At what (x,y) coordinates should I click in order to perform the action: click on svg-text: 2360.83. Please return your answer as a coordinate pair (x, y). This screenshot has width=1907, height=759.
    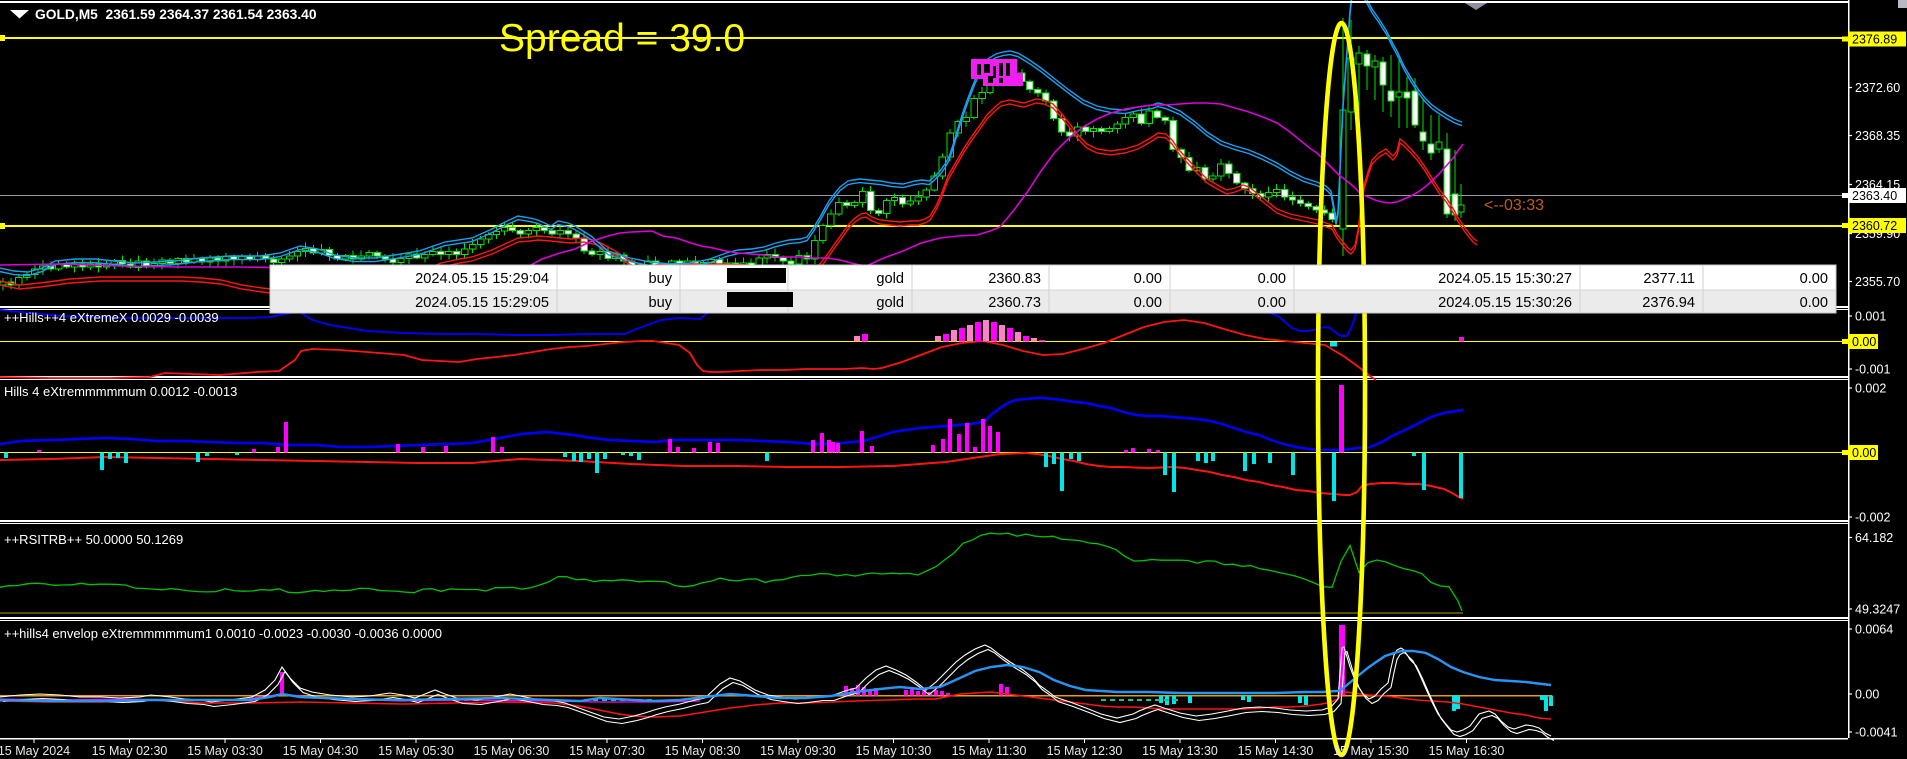
    Looking at the image, I should click on (1014, 279).